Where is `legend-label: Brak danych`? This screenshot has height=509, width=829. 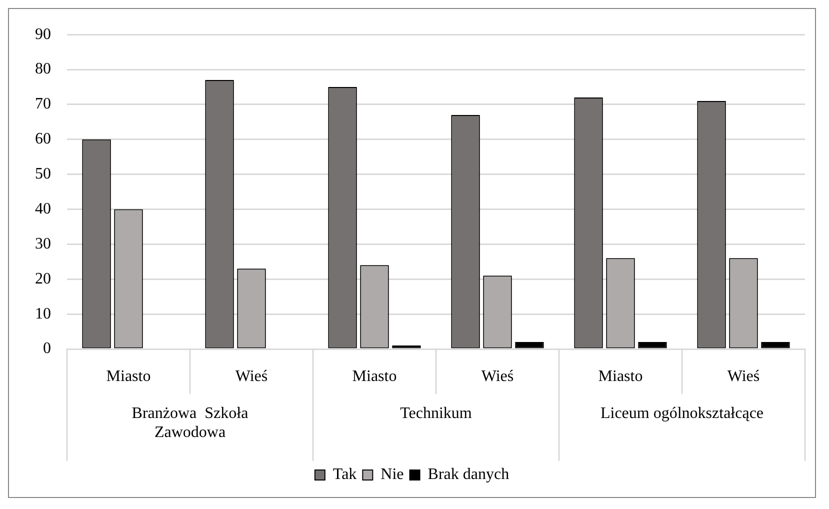 legend-label: Brak danych is located at coordinates (469, 475).